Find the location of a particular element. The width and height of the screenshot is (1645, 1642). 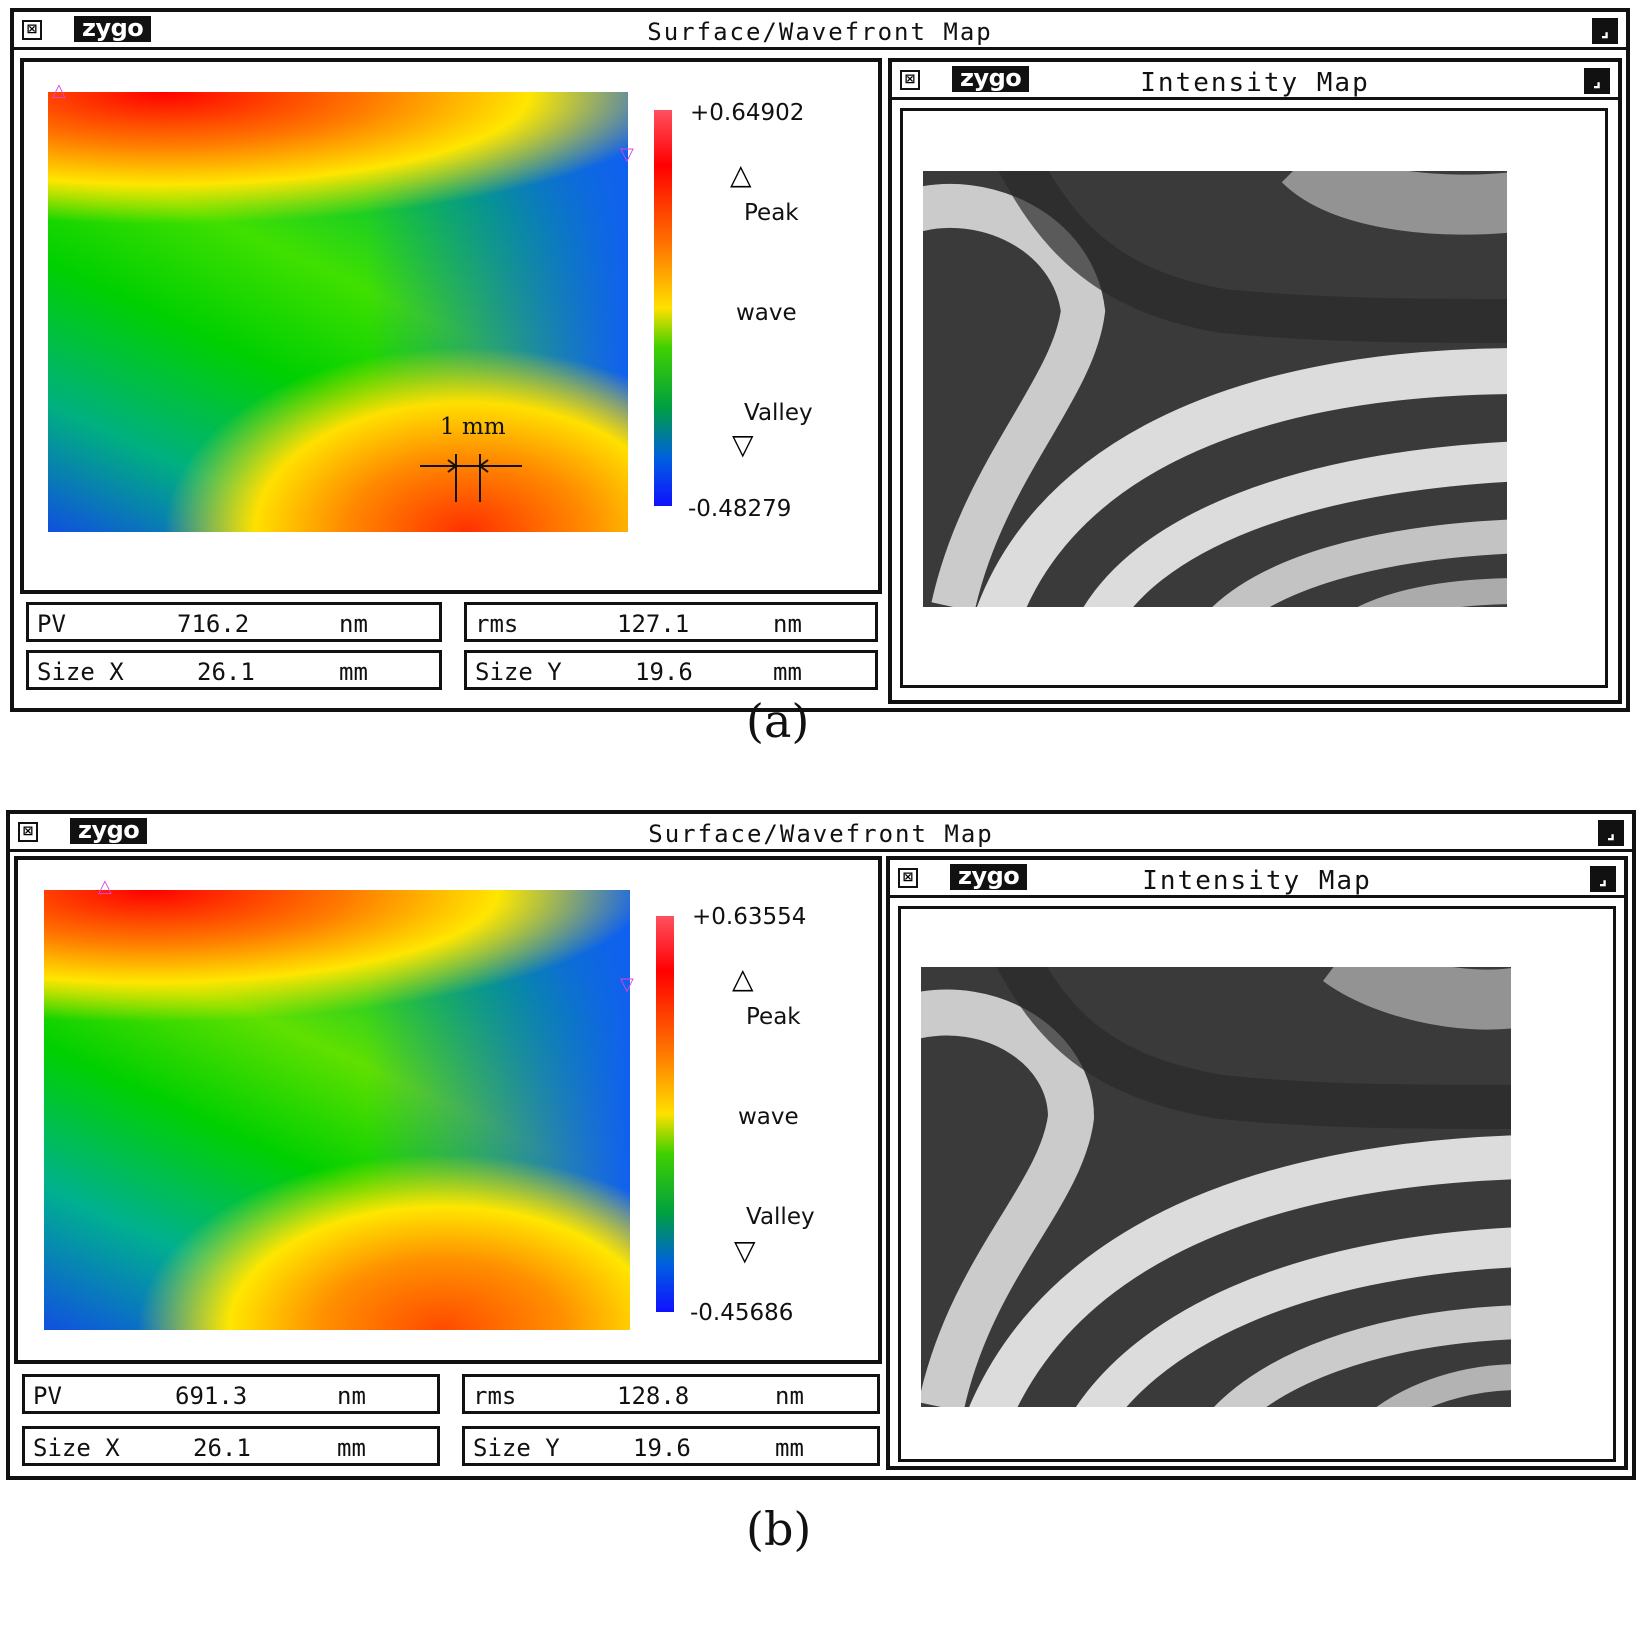

stat-pv: PV 691.3 nm is located at coordinates (231, 1394).